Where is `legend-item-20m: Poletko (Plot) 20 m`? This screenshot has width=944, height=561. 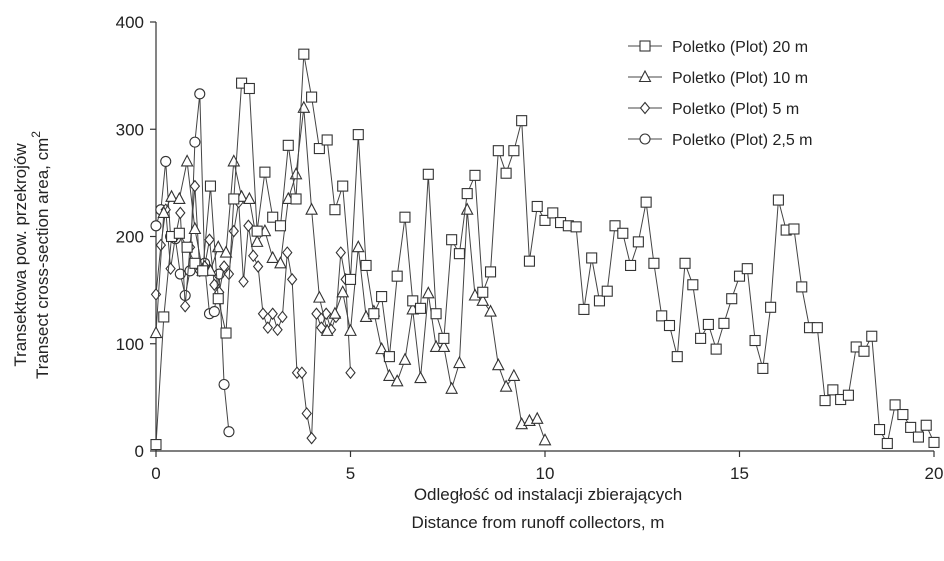 legend-item-20m: Poletko (Plot) 20 m is located at coordinates (718, 47).